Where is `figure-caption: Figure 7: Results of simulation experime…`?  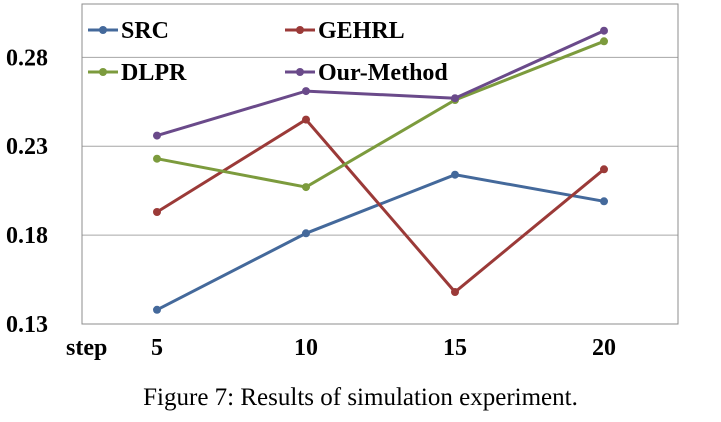 figure-caption: Figure 7: Results of simulation experime… is located at coordinates (360, 397).